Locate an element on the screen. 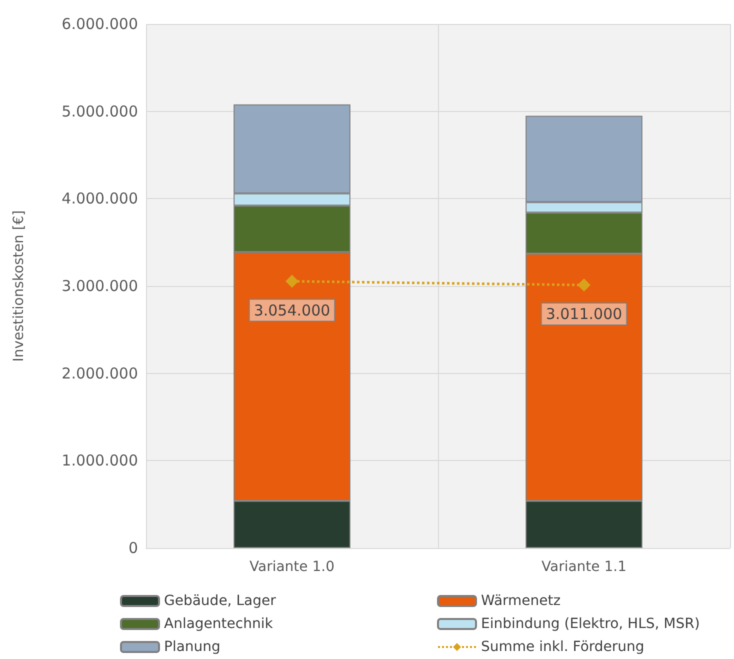 The image size is (734, 659). legend-label: Planung is located at coordinates (192, 647).